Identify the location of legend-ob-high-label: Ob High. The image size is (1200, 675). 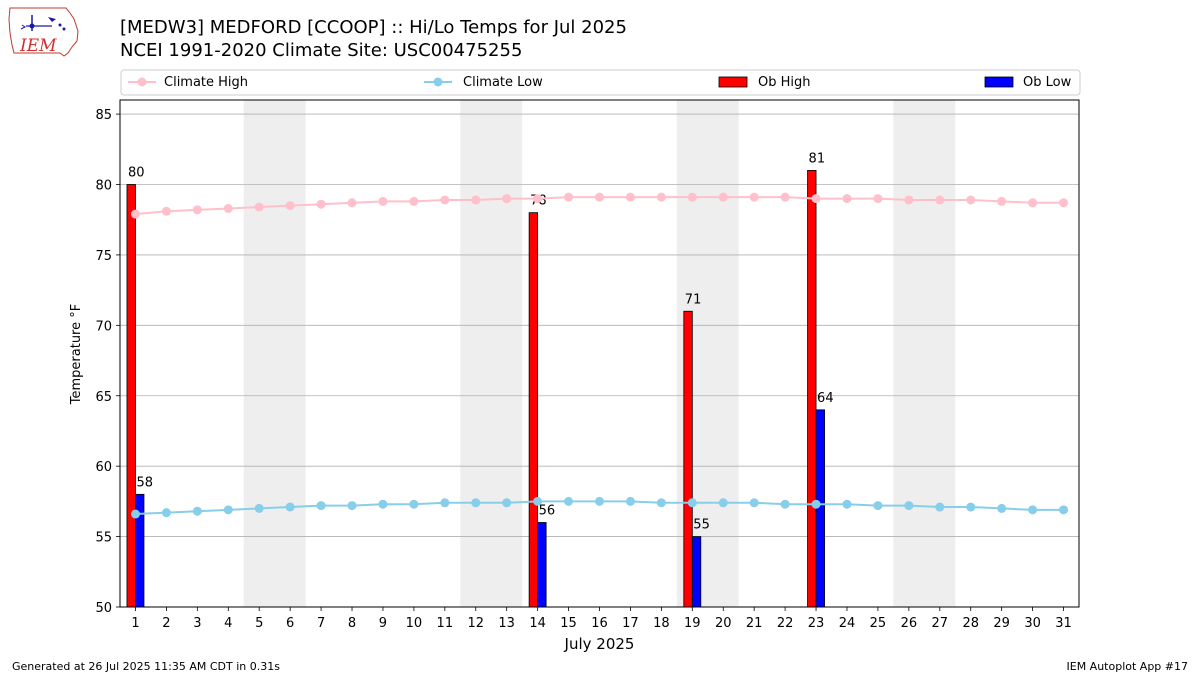
(784, 82).